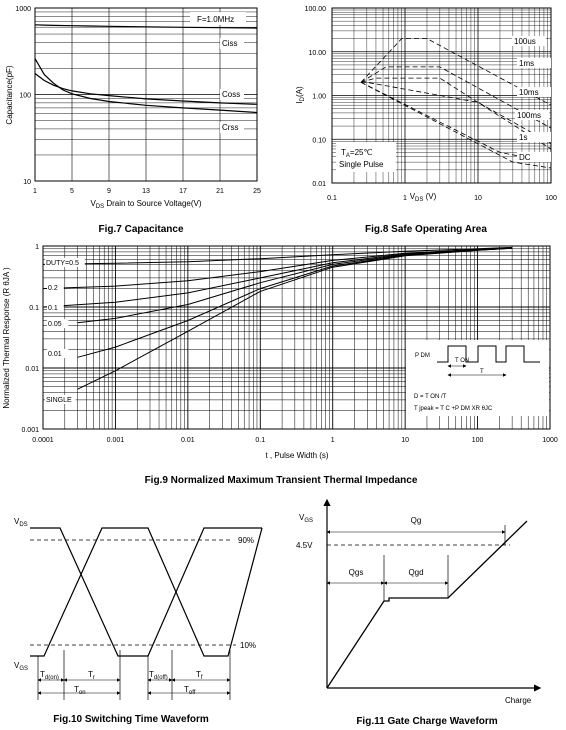  I want to click on fig9-series-label: 0.05, so click(55, 324).